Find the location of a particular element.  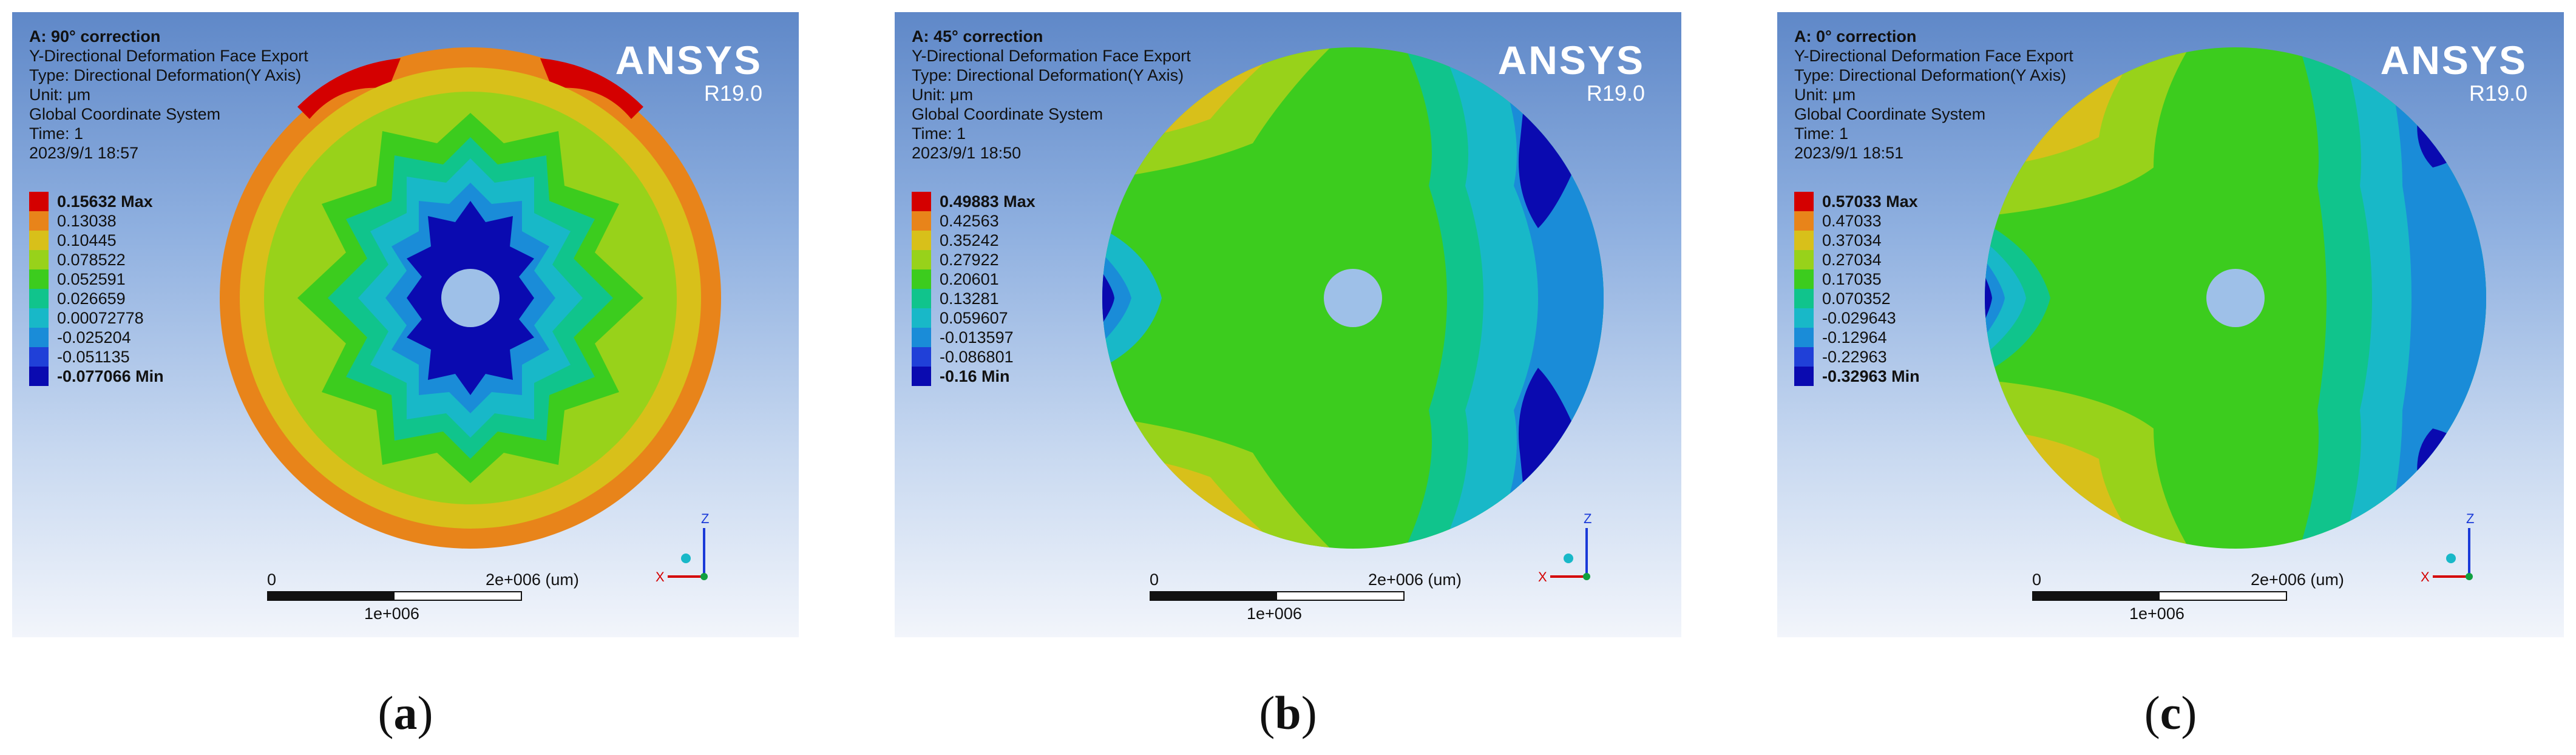

legend-value: 0.35242 is located at coordinates (970, 240).